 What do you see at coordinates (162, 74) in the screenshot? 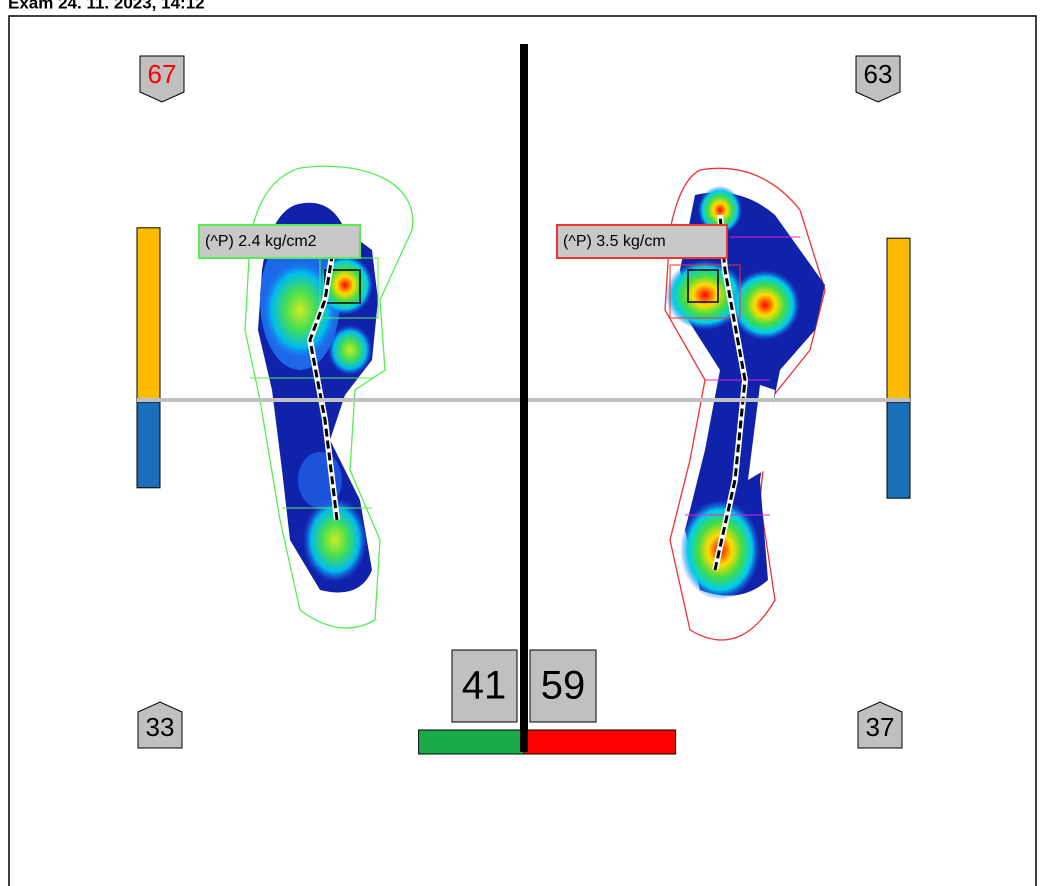
I see `left-front-percent: 67` at bounding box center [162, 74].